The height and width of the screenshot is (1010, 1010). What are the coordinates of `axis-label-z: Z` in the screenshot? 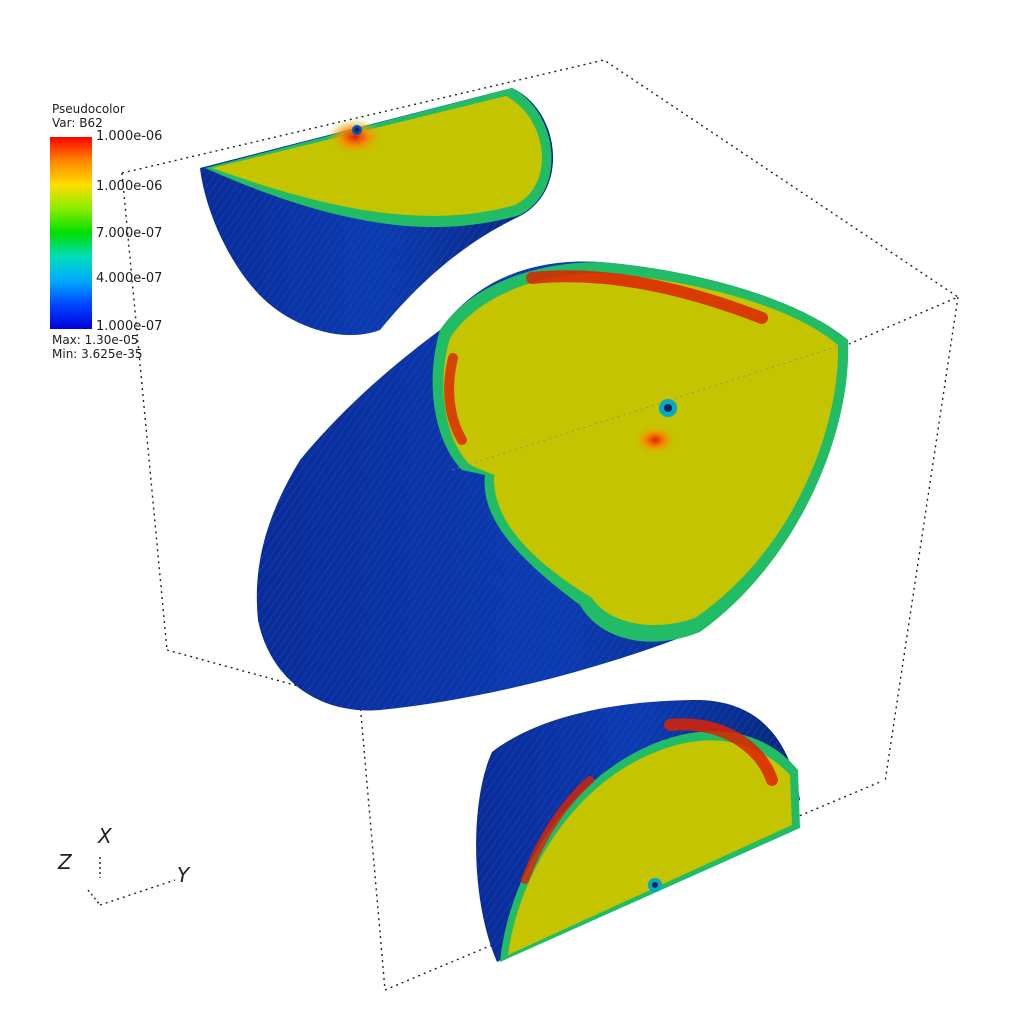 It's located at (65, 862).